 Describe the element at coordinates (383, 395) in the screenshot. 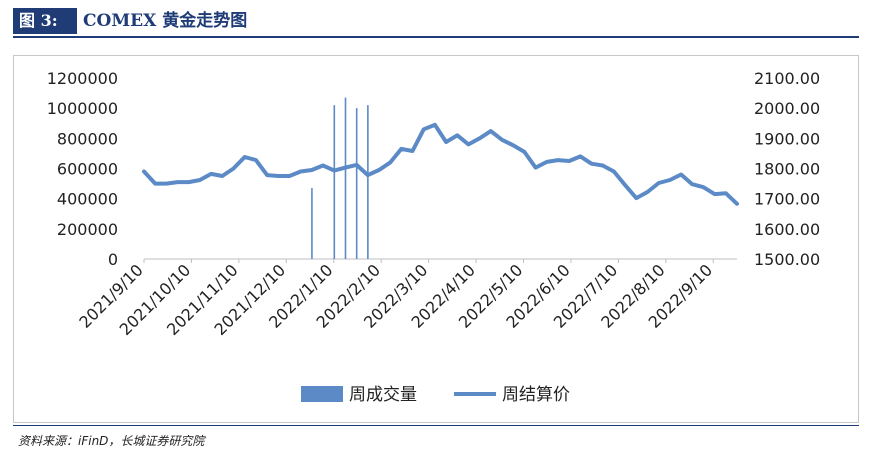

I see `legend-volume-label: 周成交量` at that location.